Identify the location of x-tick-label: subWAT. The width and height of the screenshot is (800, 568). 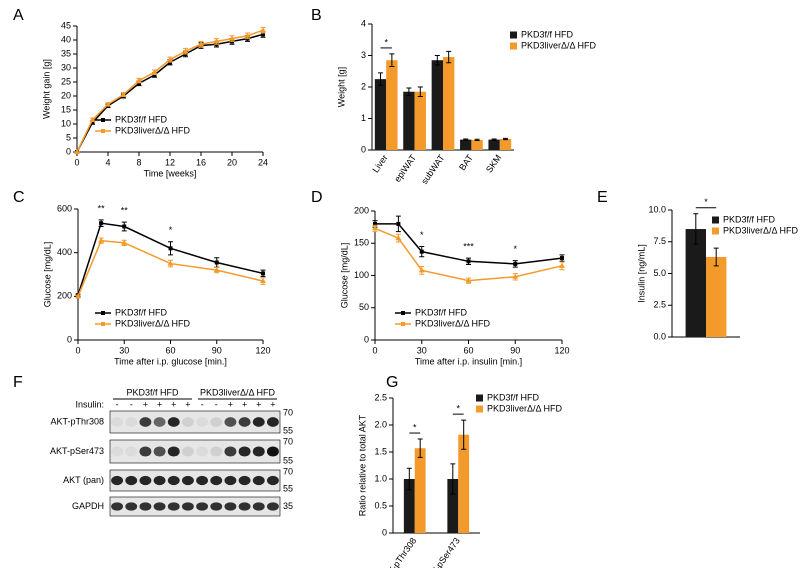
(433, 169).